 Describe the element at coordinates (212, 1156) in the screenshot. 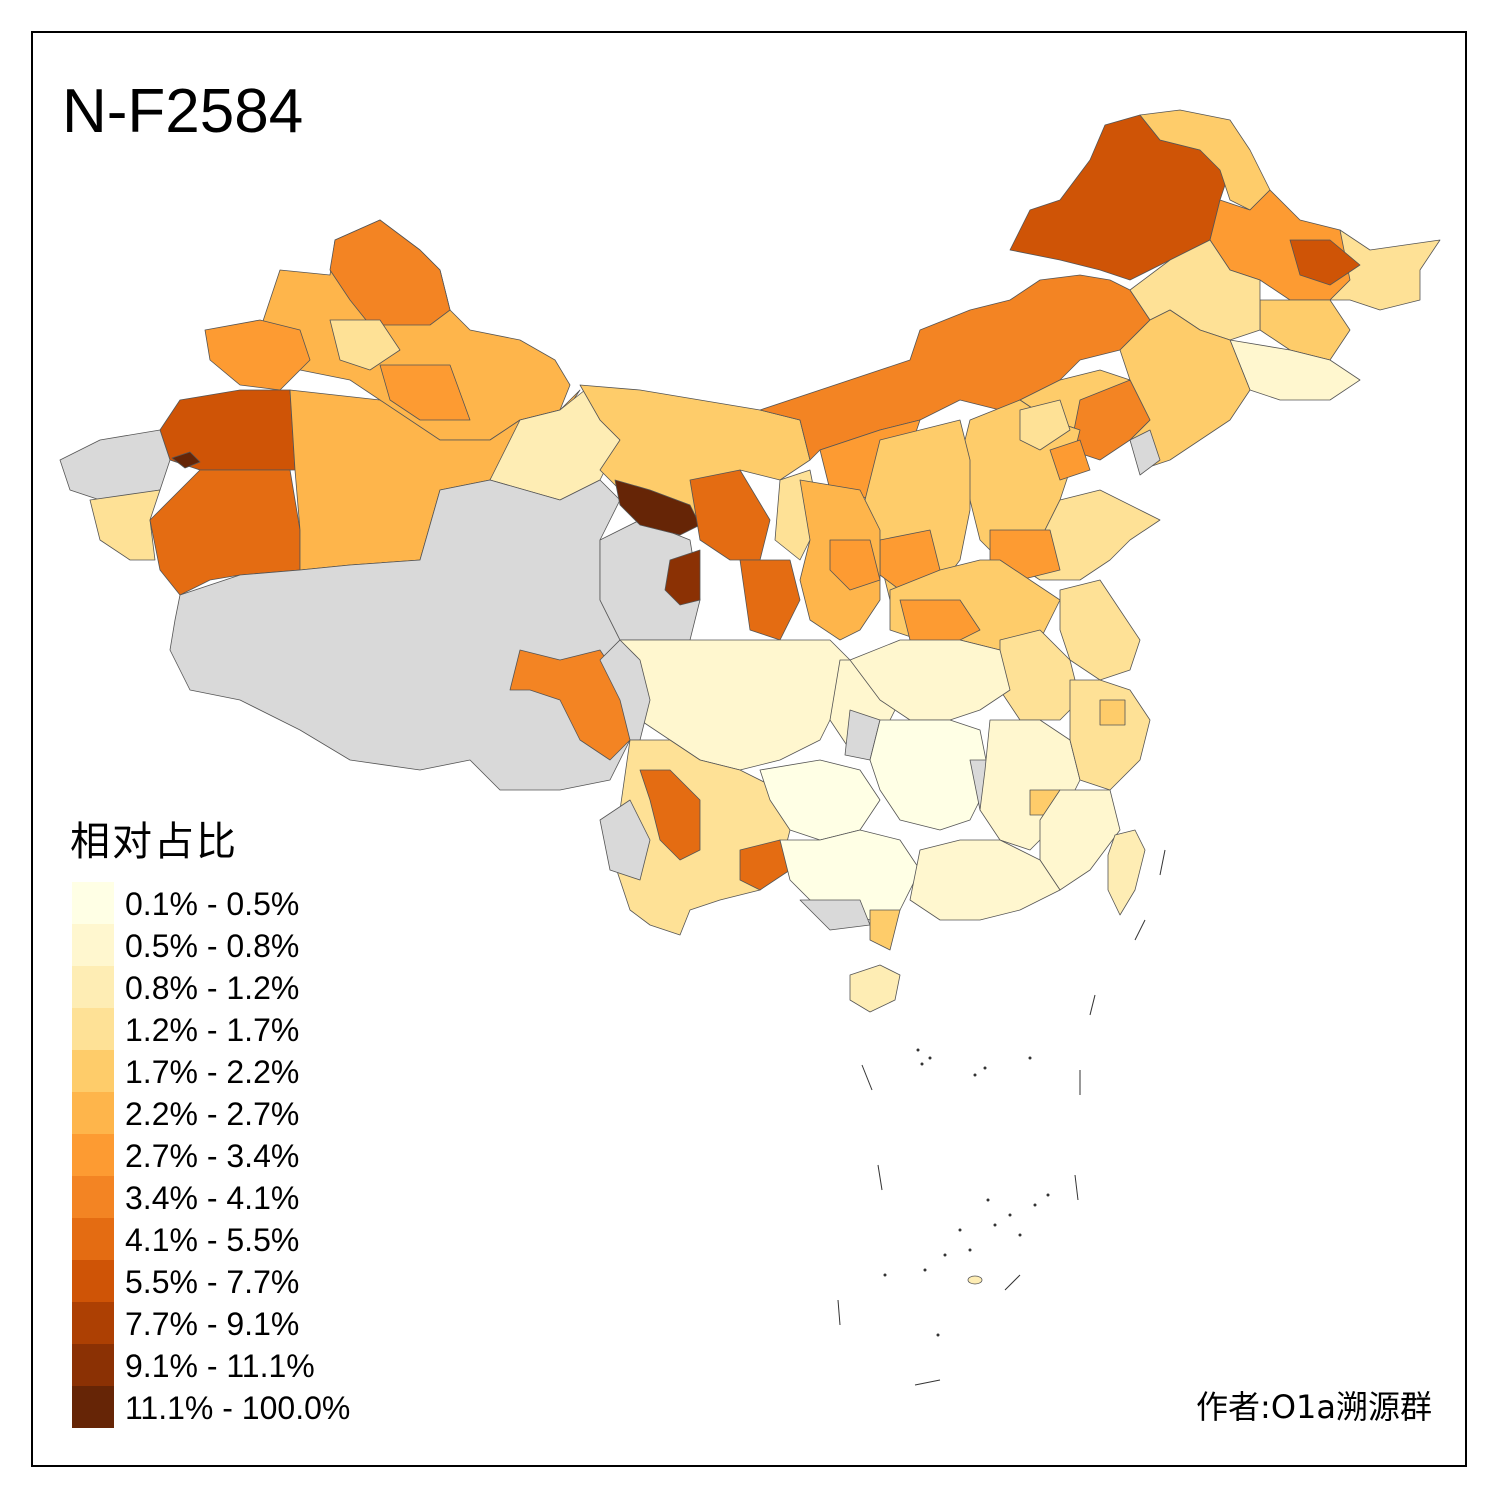

I see `legend-label: 2.7% - 3.4%` at that location.